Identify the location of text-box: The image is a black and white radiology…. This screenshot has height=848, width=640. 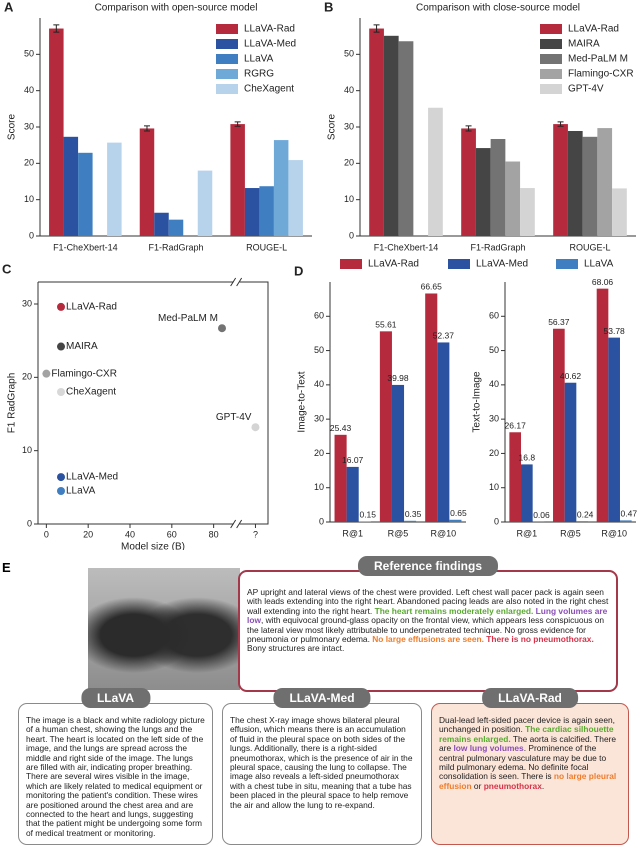
(115, 774).